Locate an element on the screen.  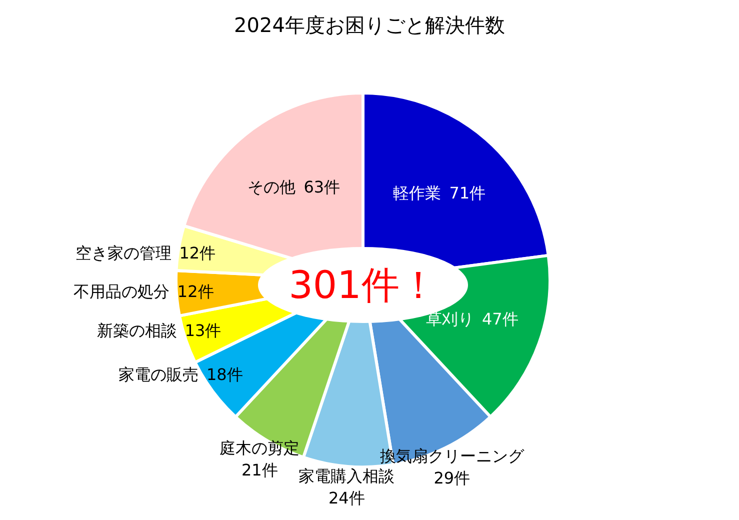
chart-title: 2024年度お困りごと解決件数 is located at coordinates (369, 25).